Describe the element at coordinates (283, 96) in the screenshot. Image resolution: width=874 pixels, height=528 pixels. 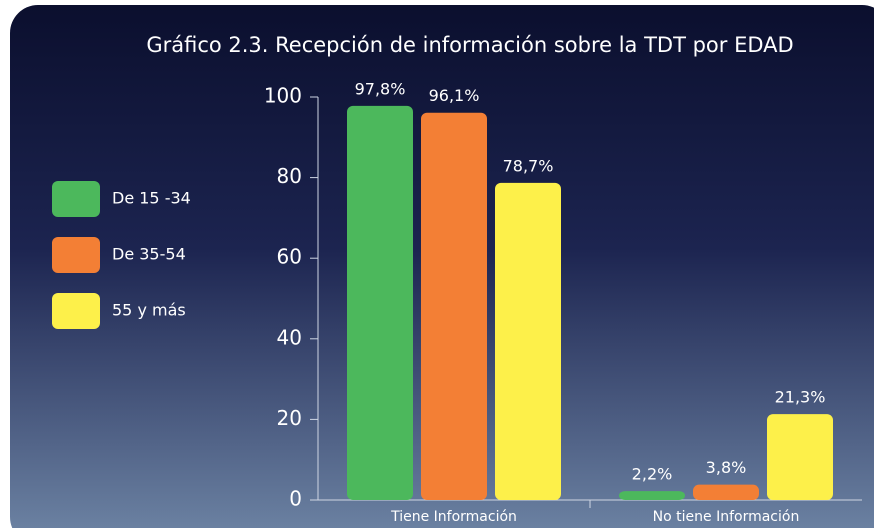
I see `y-tick-label: 100` at that location.